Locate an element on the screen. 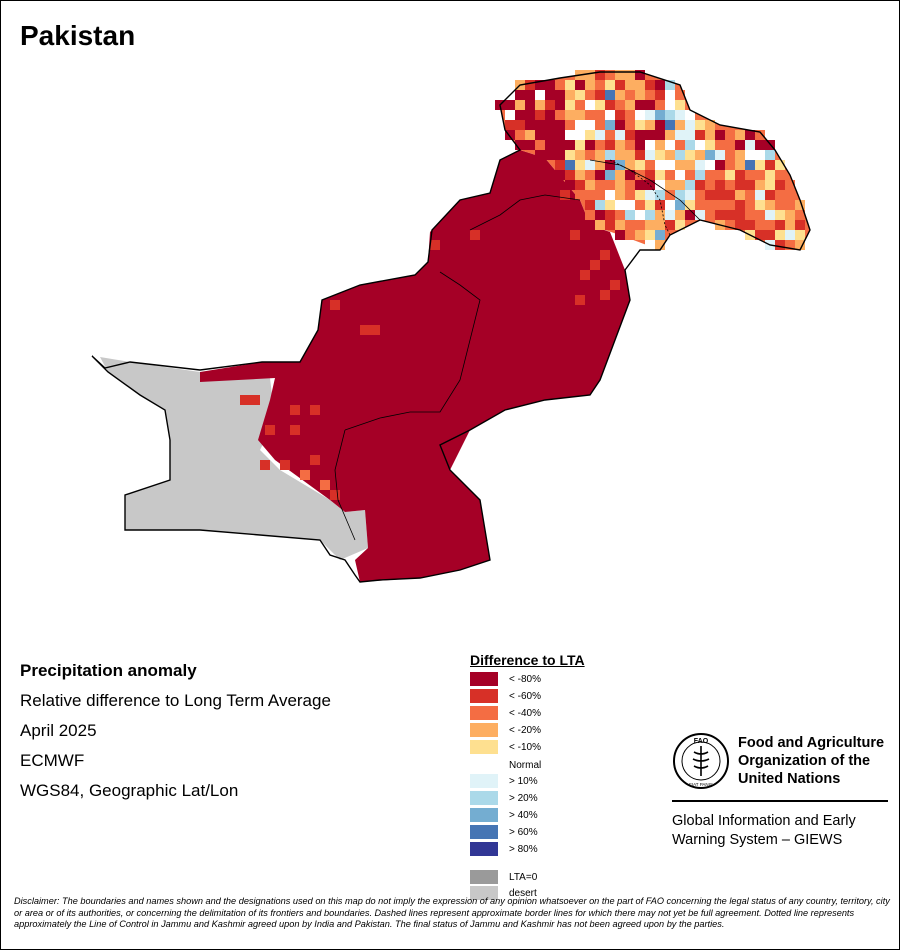 This screenshot has width=900, height=950. legend-item: < -80% is located at coordinates (505, 679).